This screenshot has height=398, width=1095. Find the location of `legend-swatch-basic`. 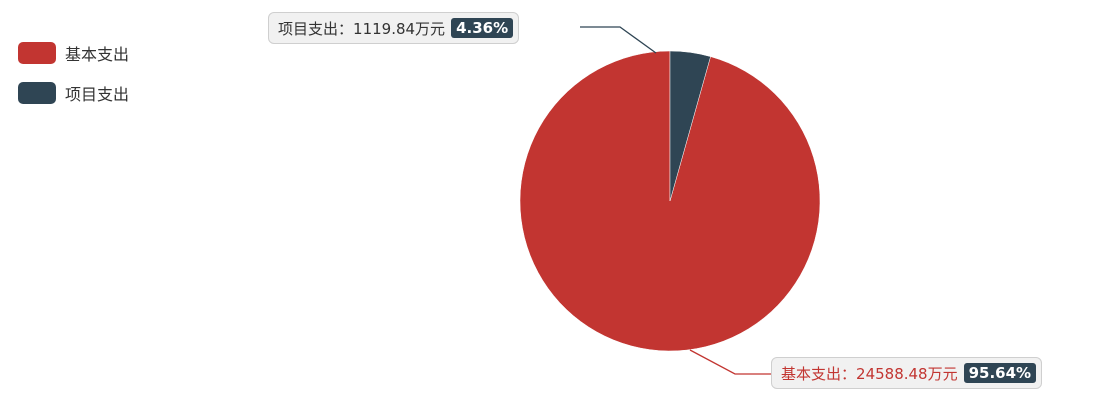

legend-swatch-basic is located at coordinates (37, 53).